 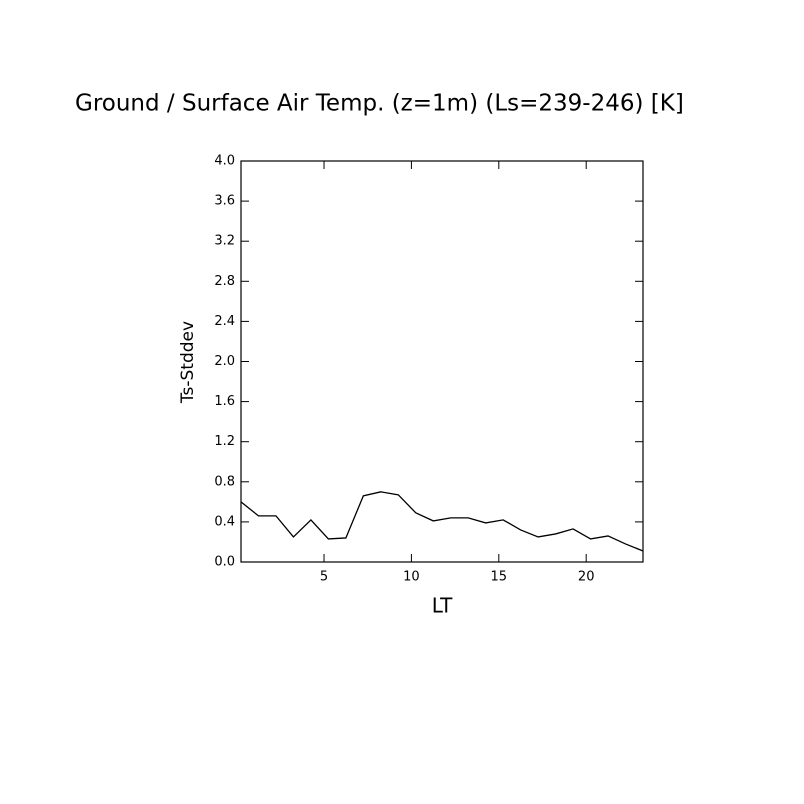 What do you see at coordinates (442, 606) in the screenshot?
I see `x-axis-label: LT` at bounding box center [442, 606].